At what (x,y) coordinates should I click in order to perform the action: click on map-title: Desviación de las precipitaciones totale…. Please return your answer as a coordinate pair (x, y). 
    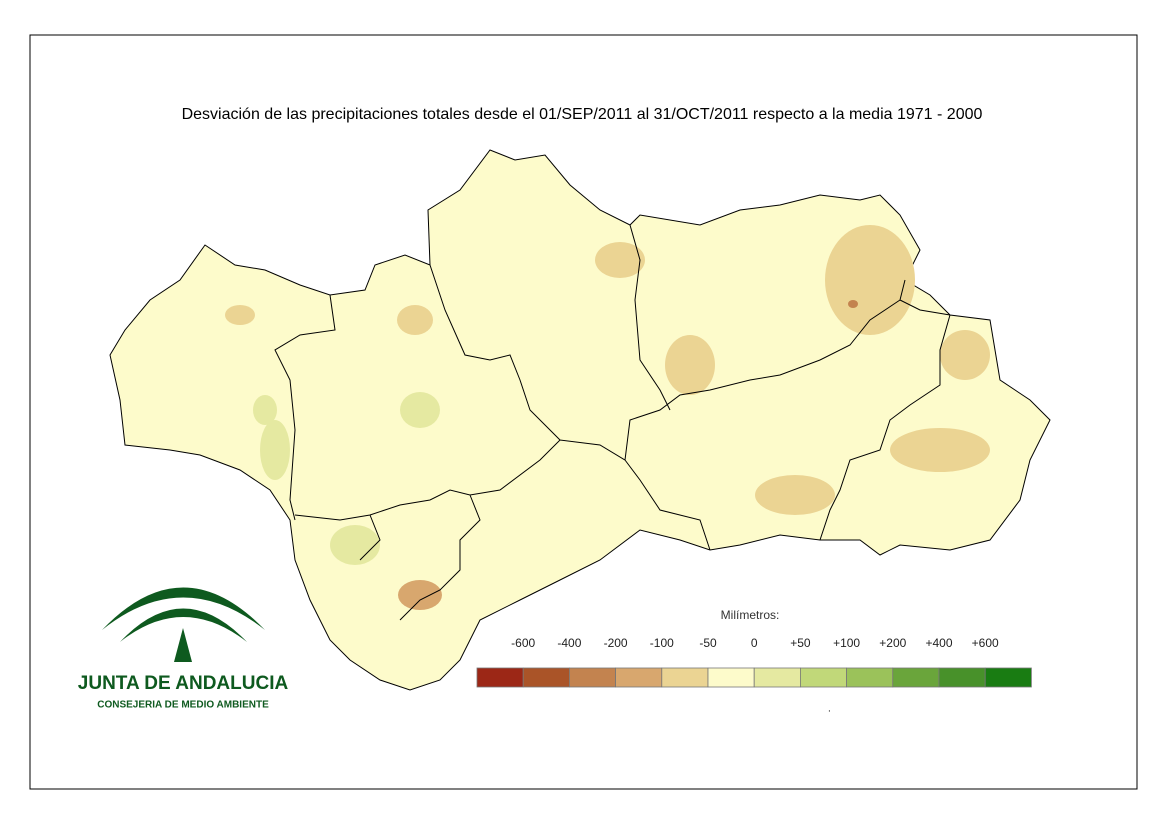
    Looking at the image, I should click on (582, 114).